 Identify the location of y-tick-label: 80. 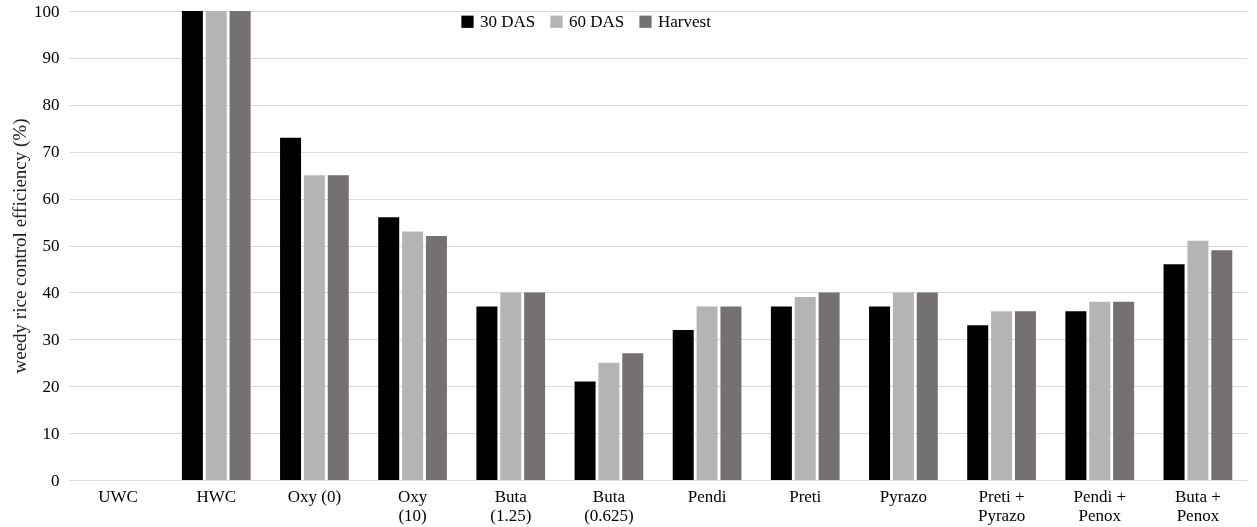
(51, 105).